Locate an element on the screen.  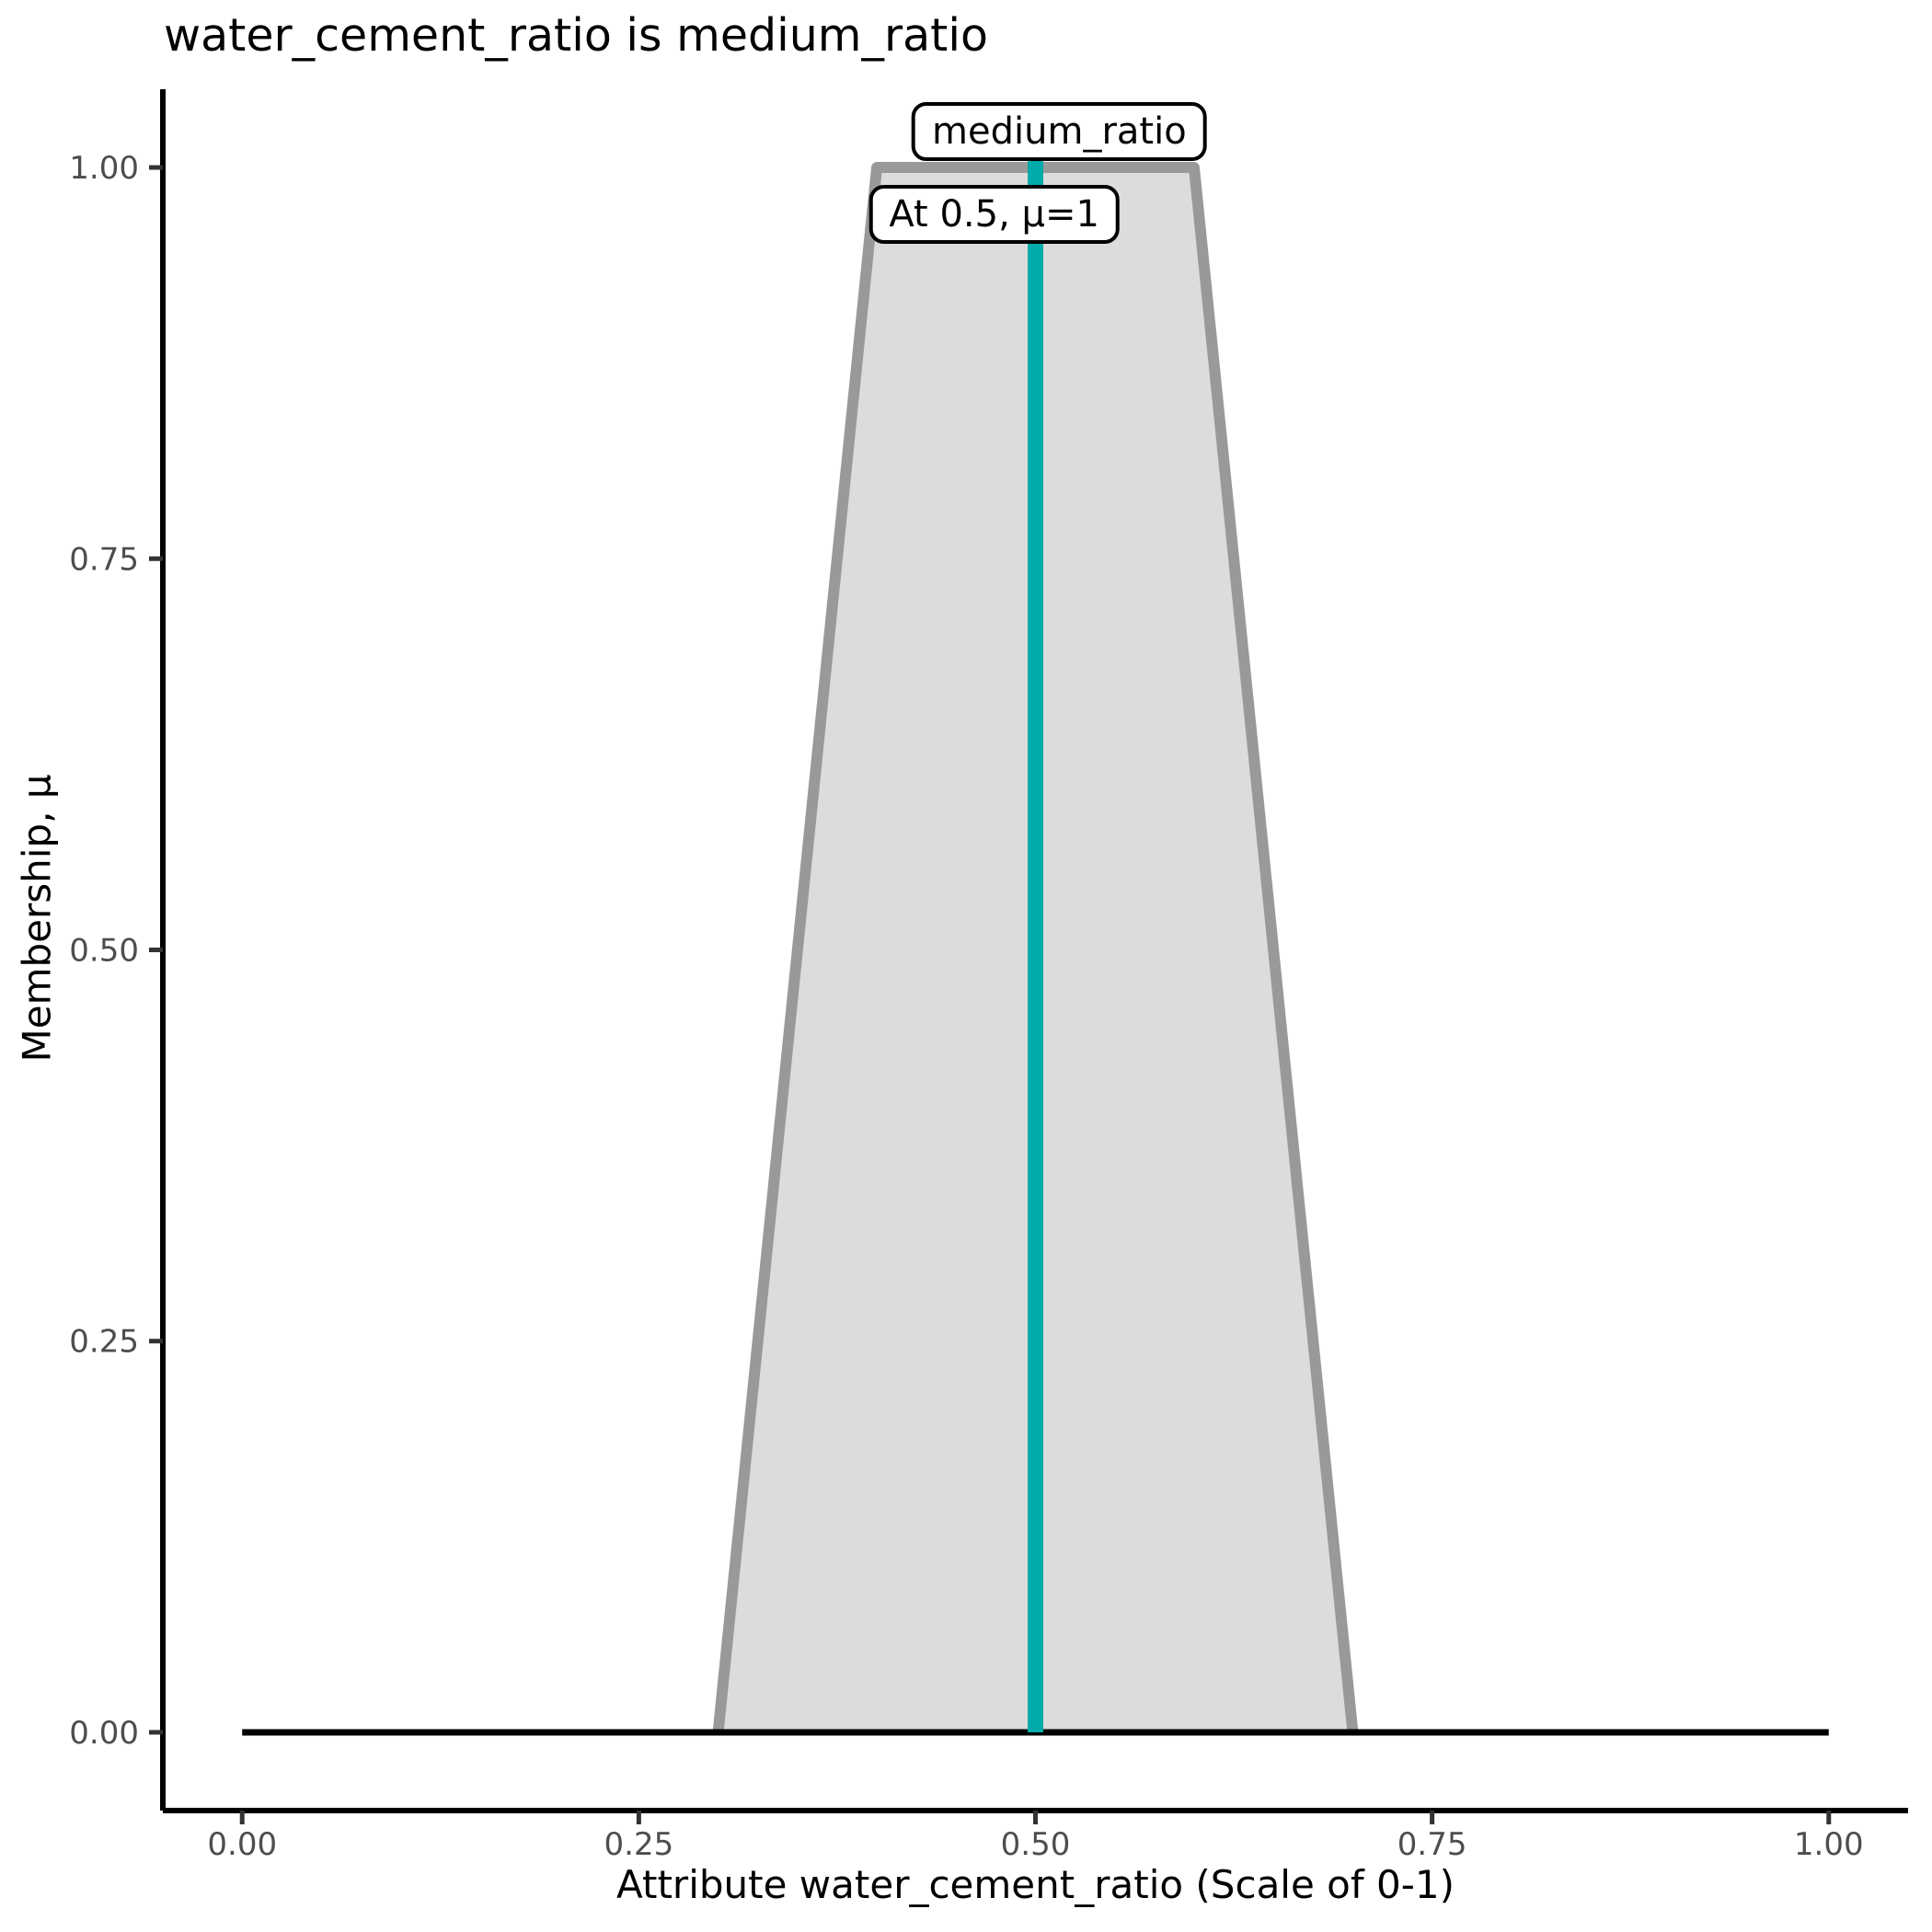
chart-title: water_cement_ratio is medium_ratio is located at coordinates (576, 35).